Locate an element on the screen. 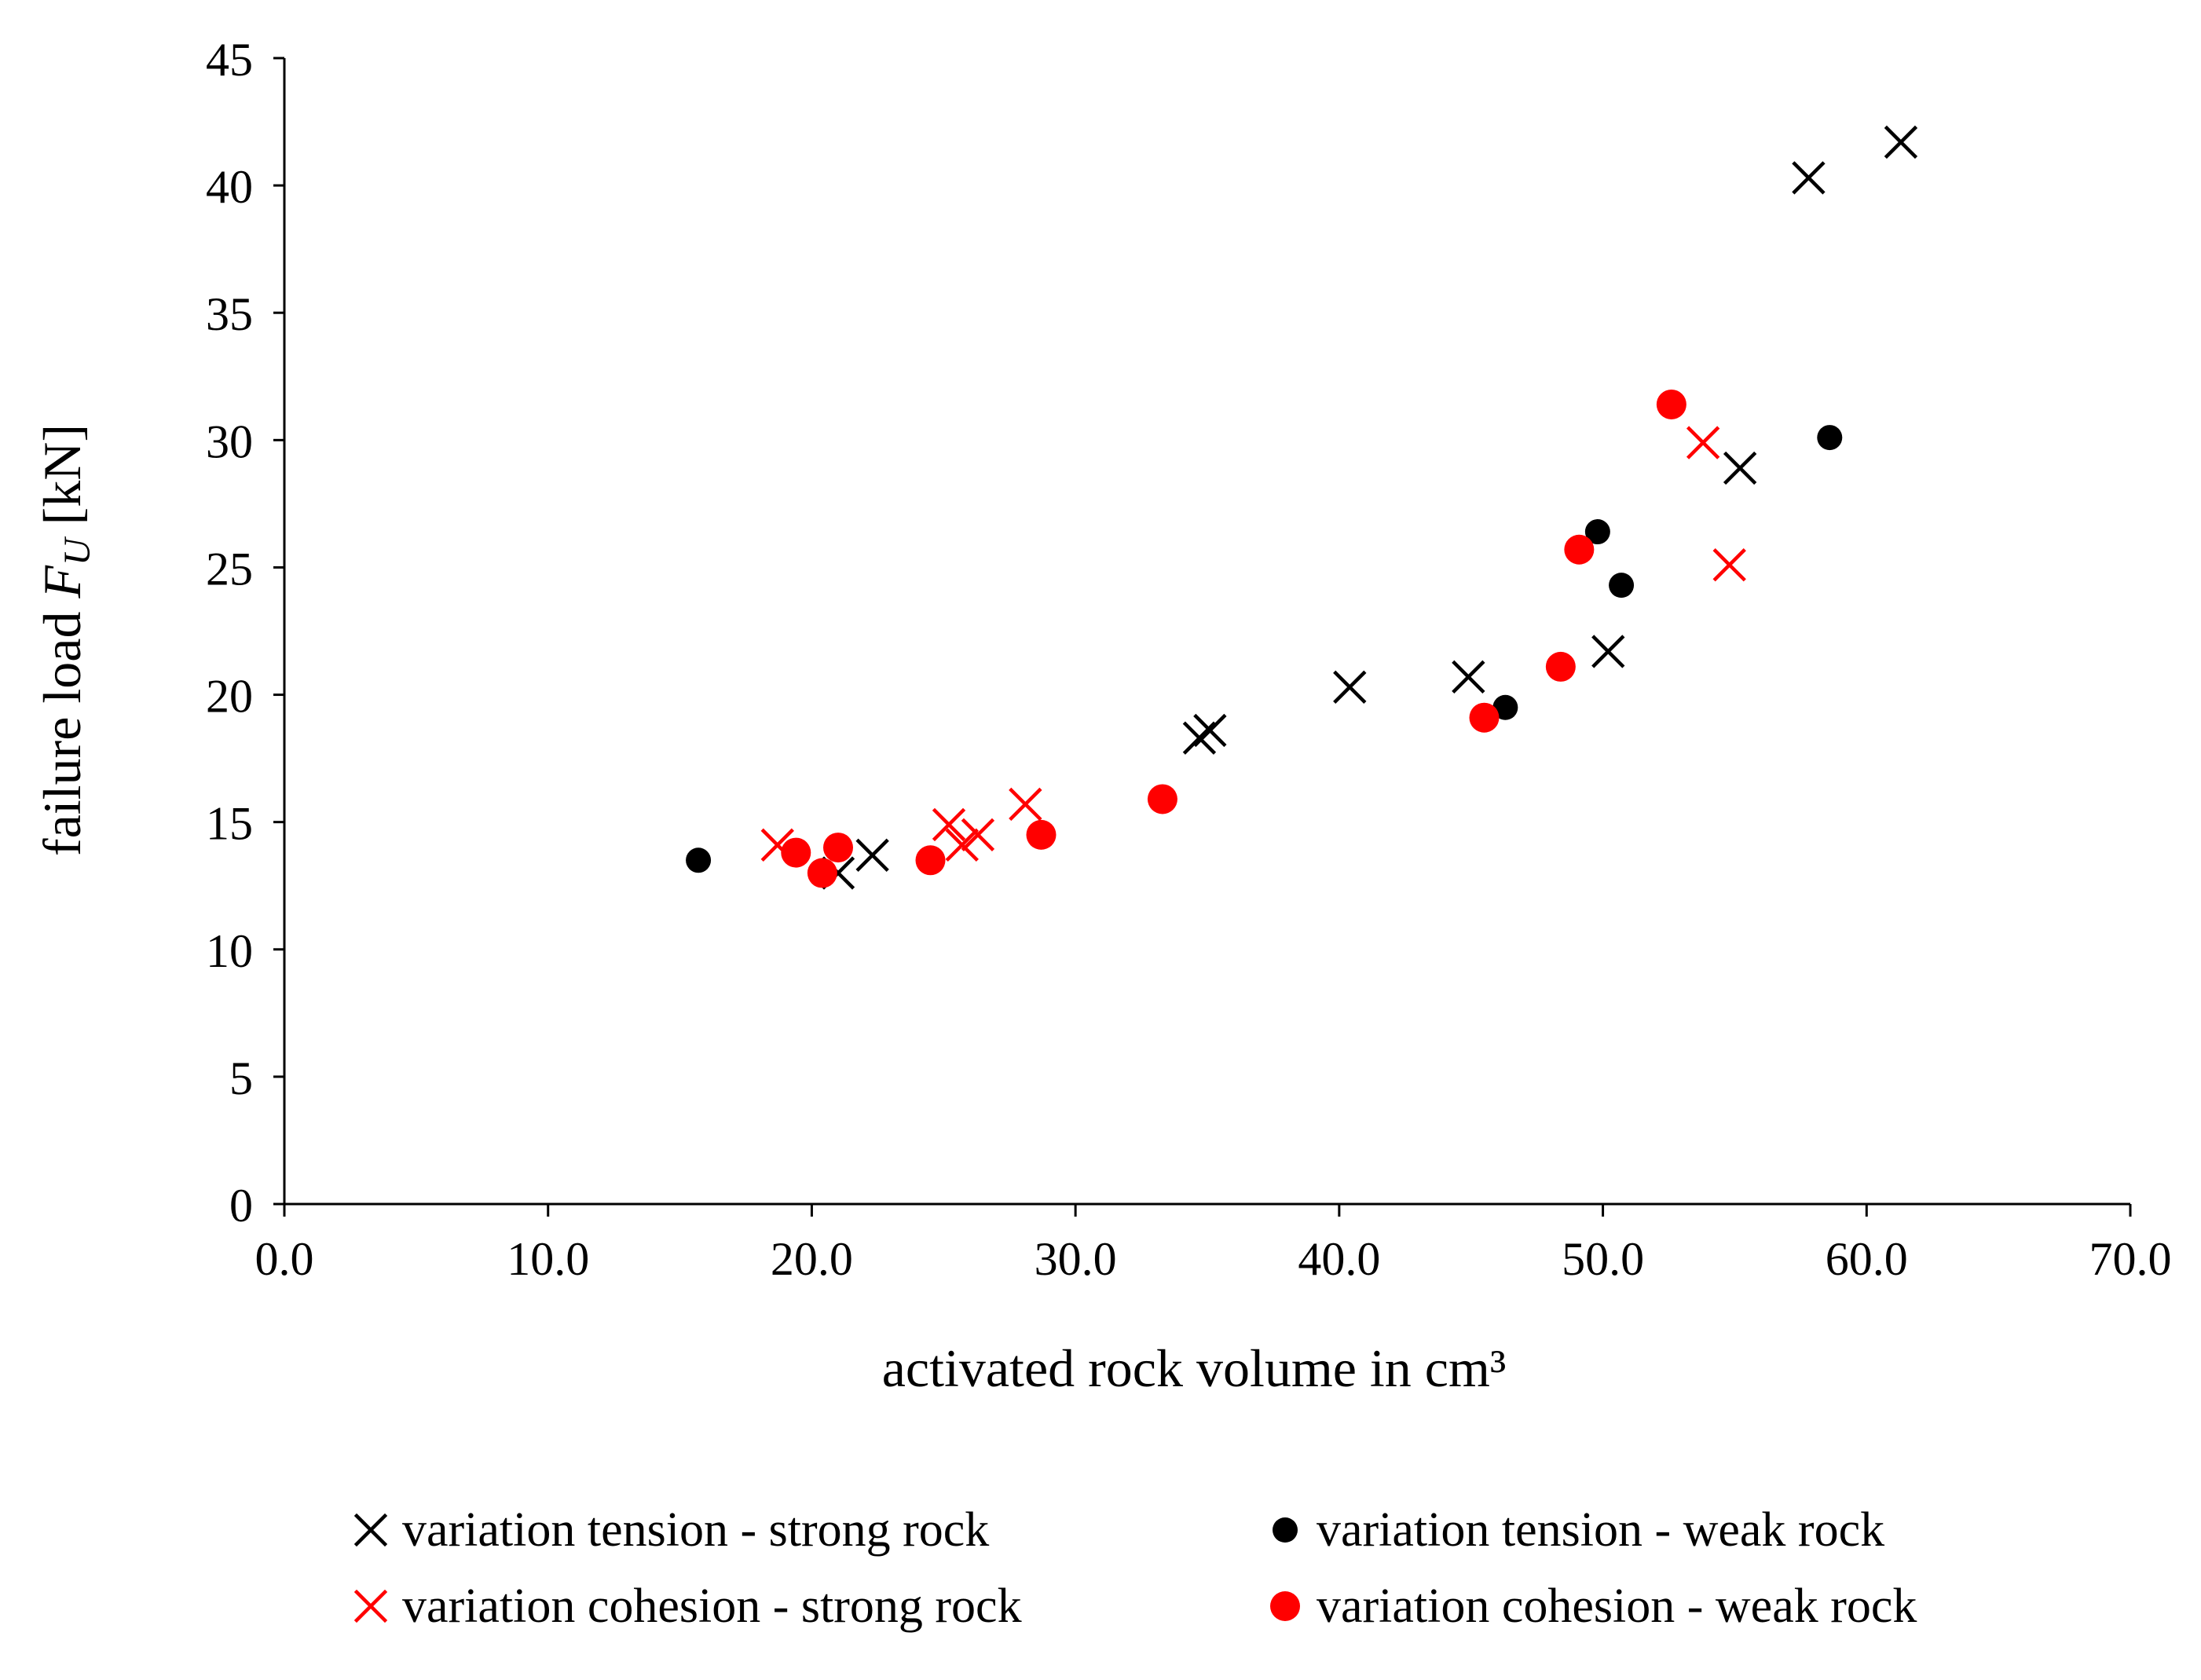  x-tick-label: 20.0 is located at coordinates (812, 1259).